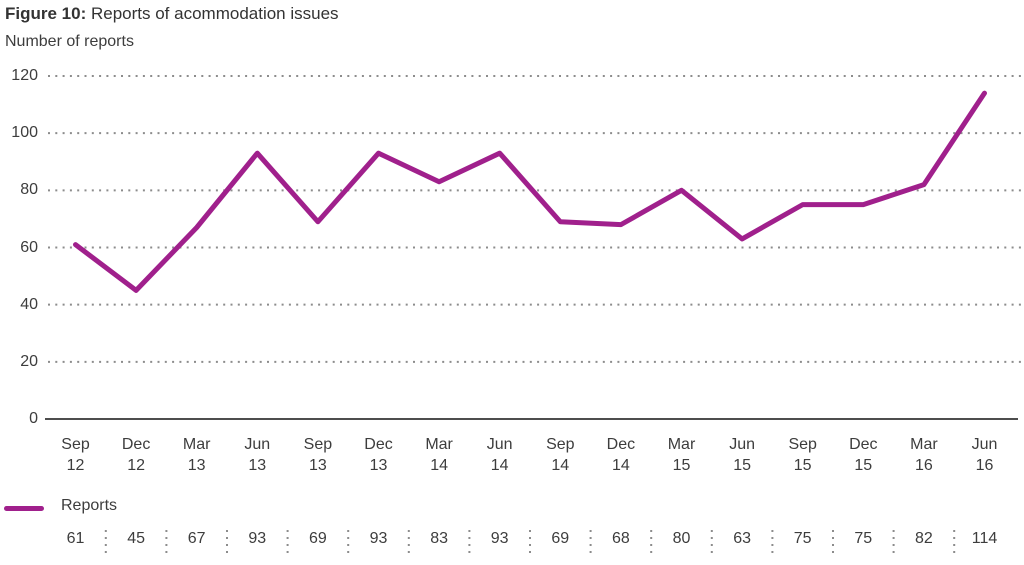 This screenshot has height=565, width=1024. Describe the element at coordinates (560, 455) in the screenshot. I see `x-tick-label: Sep 14` at that location.